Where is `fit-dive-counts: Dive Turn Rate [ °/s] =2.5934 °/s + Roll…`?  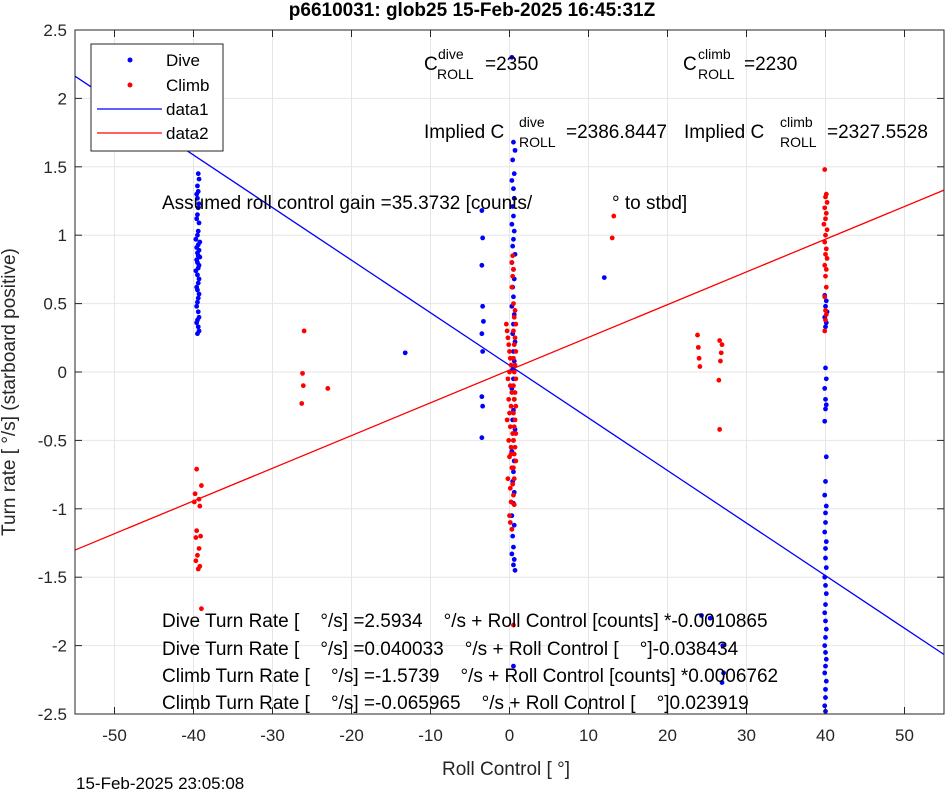
fit-dive-counts: Dive Turn Rate [ °/s] =2.5934 °/s + Roll… is located at coordinates (465, 621).